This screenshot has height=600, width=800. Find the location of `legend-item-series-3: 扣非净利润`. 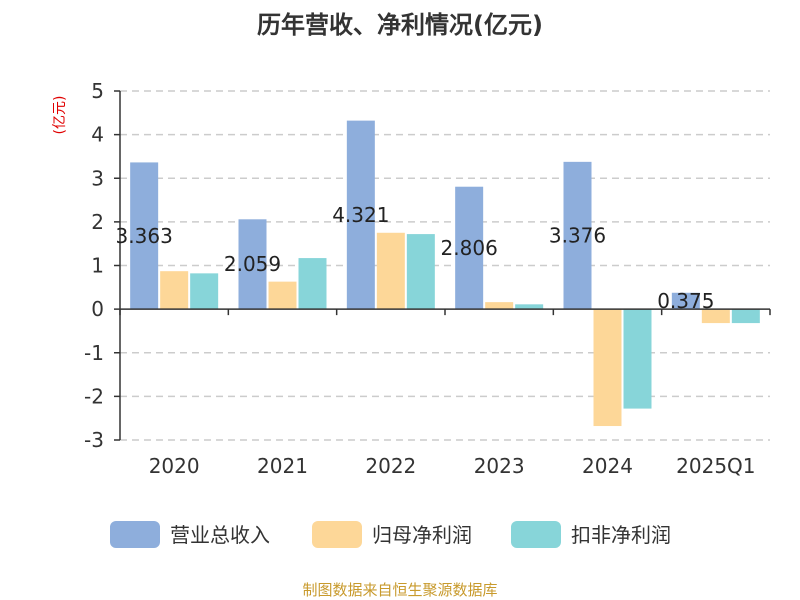

legend-item-series-3: 扣非净利润 is located at coordinates (591, 534).